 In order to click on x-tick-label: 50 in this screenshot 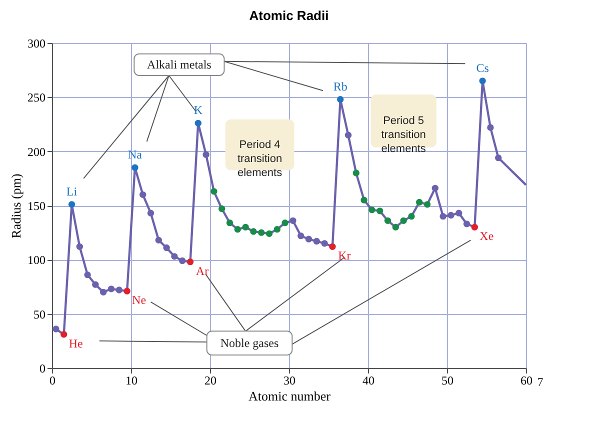, I will do `click(448, 381)`.